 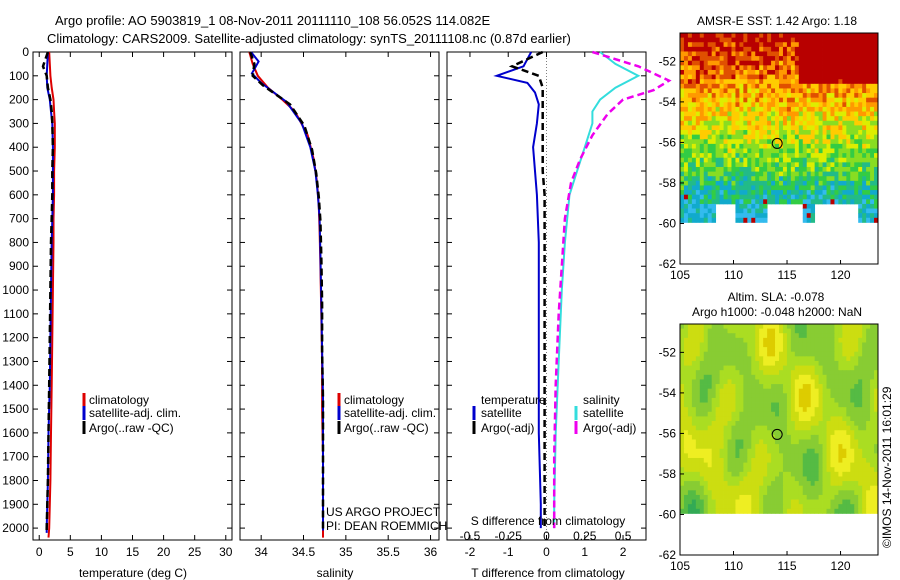 I want to click on legend-header-salinity: salinity, so click(x=601, y=400).